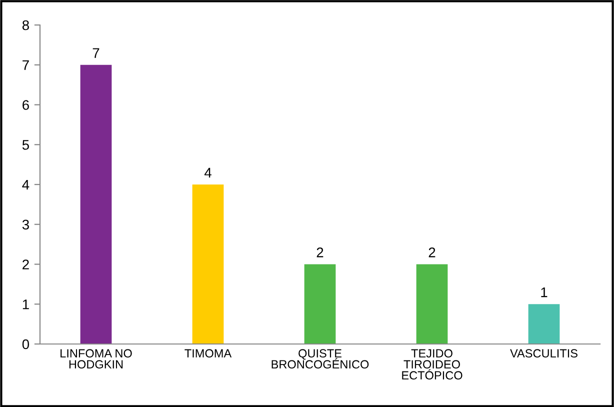 Image resolution: width=614 pixels, height=407 pixels. Describe the element at coordinates (208, 353) in the screenshot. I see `x-tick-label: TIMOMA` at that location.